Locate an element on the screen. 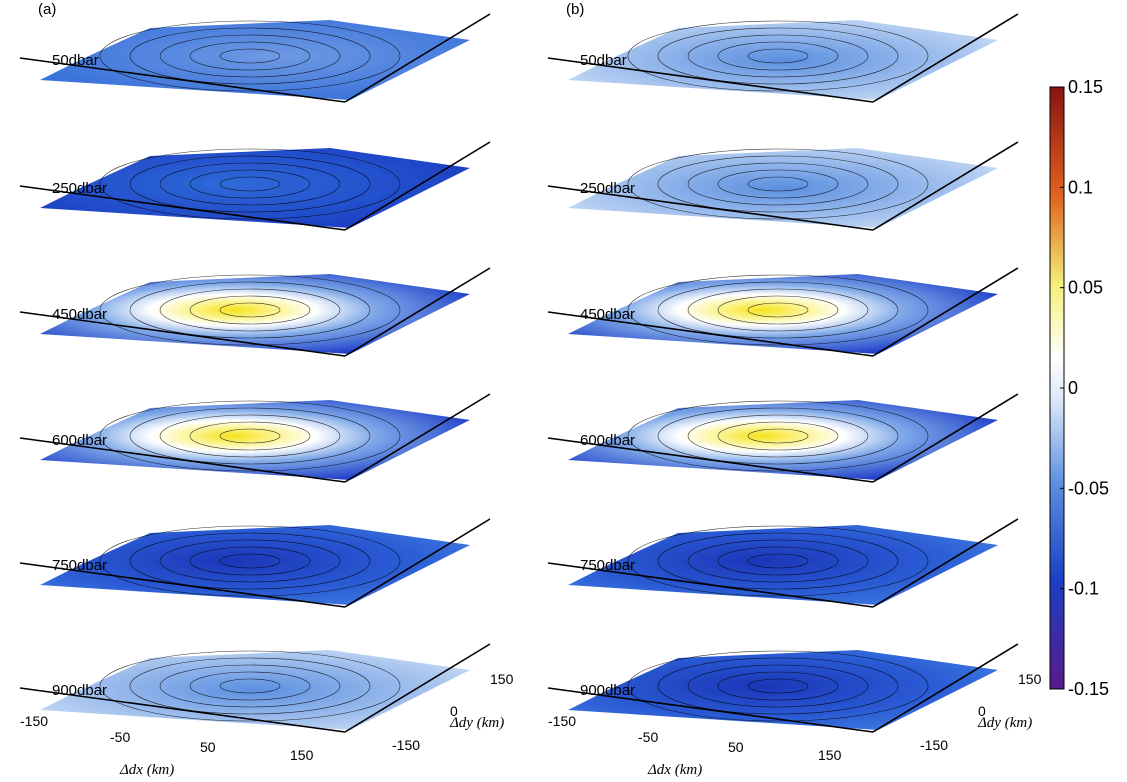 The width and height of the screenshot is (1127, 782). colorbar-tick-label: 0 is located at coordinates (1073, 388).